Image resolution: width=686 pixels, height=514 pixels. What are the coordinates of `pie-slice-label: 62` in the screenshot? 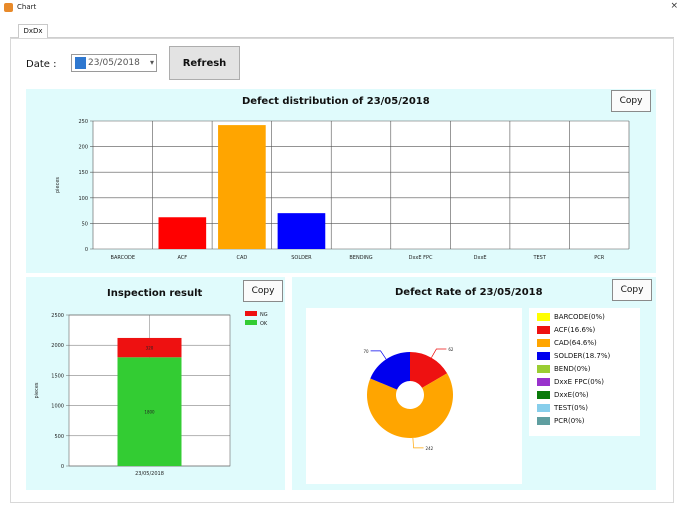 It's located at (451, 349).